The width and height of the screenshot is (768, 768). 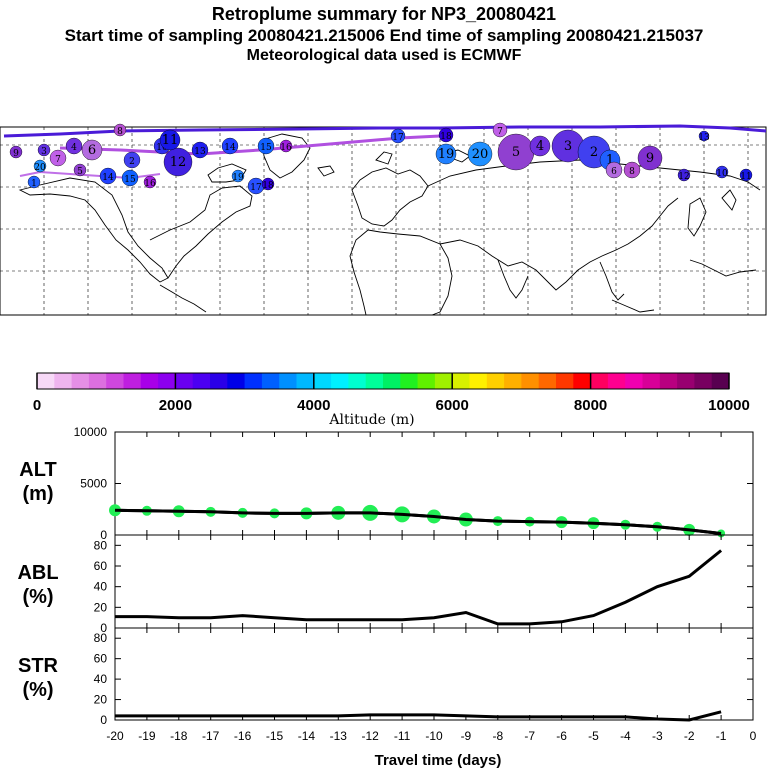 What do you see at coordinates (37, 470) in the screenshot?
I see `panel-ylabel: ALT` at bounding box center [37, 470].